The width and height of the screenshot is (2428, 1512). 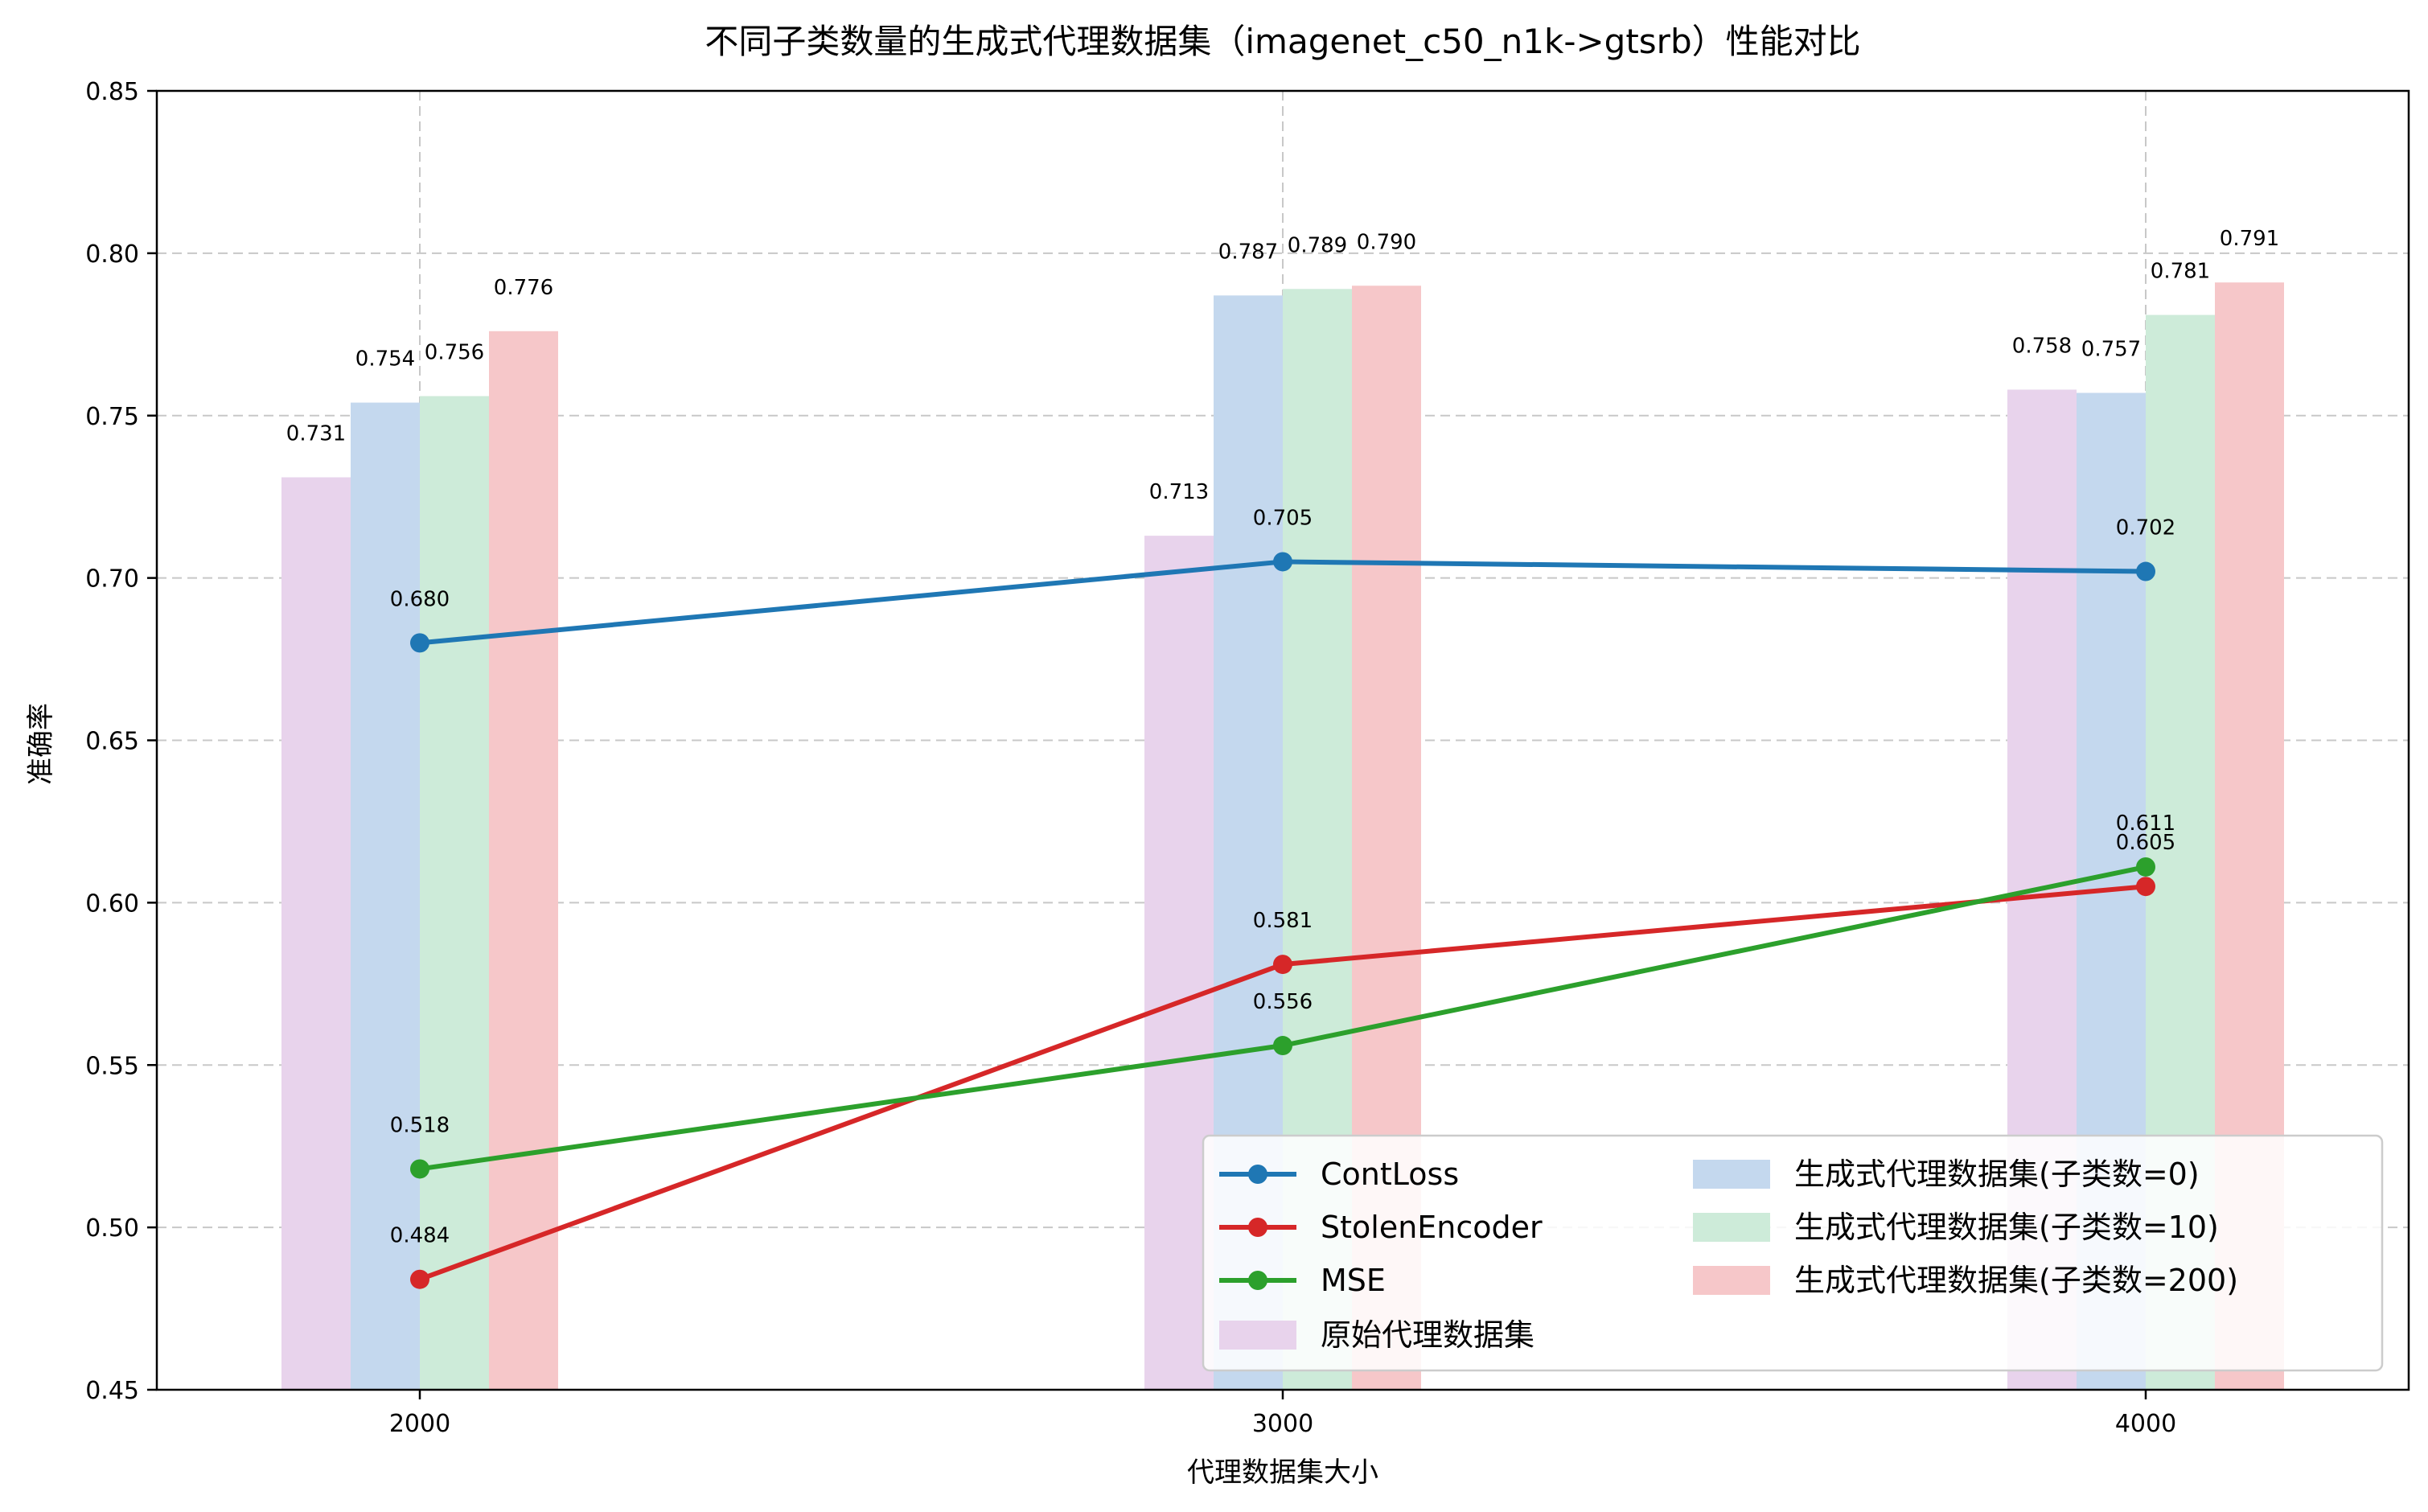 What do you see at coordinates (454, 353) in the screenshot?
I see `bar-value-label: 0.756` at bounding box center [454, 353].